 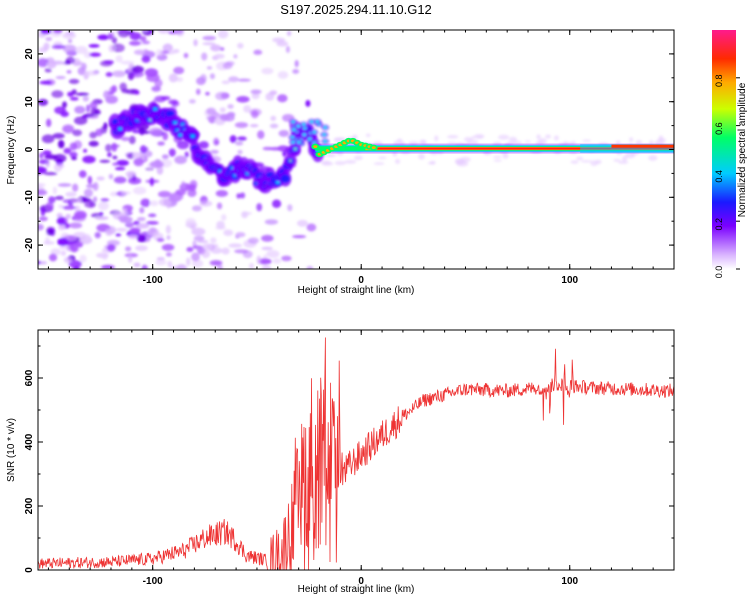 What do you see at coordinates (29, 570) in the screenshot?
I see `y-tick-label: 0` at bounding box center [29, 570].